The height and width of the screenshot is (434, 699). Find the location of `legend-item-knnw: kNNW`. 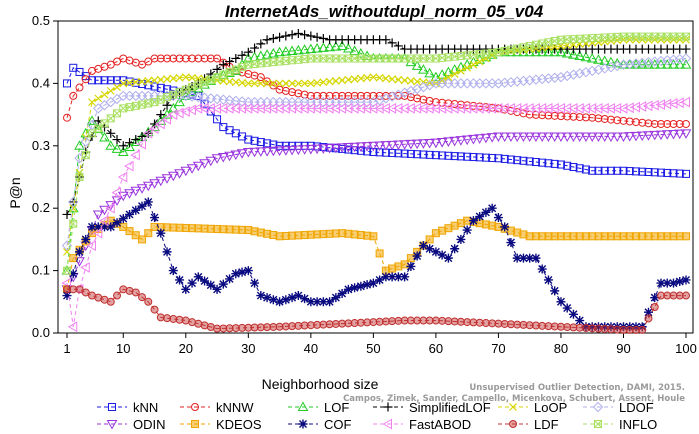

legend-item-knnw: kNNW is located at coordinates (217, 407).